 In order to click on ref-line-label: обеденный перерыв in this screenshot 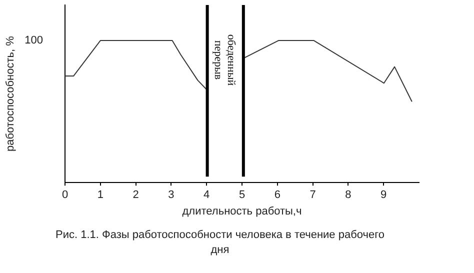, I will do `click(224, 60)`.